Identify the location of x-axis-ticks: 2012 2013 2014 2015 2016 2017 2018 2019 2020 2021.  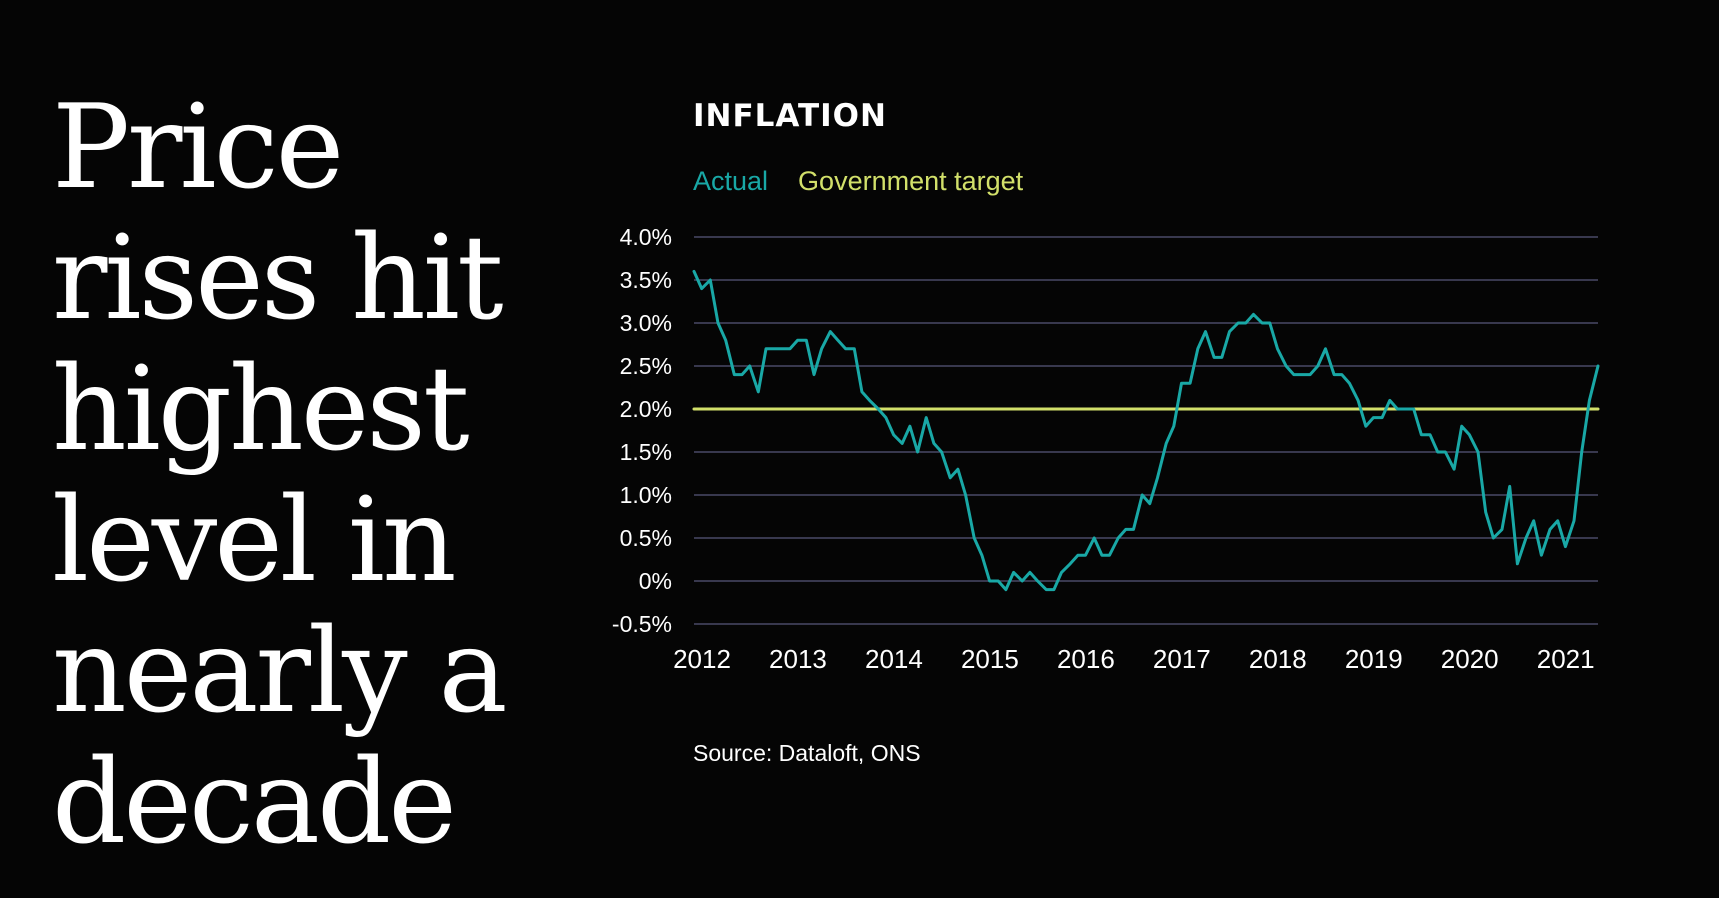
(1134, 659).